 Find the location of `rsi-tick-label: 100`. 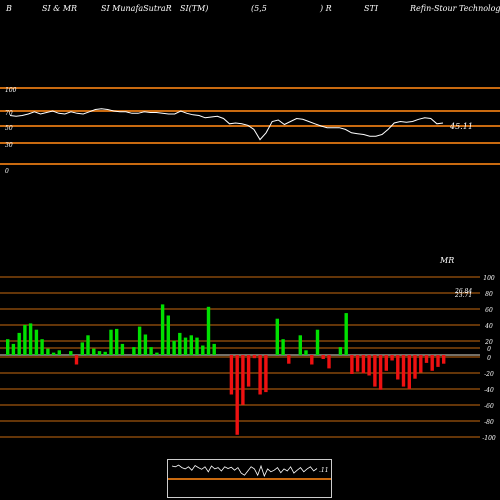

rsi-tick-label: 100 is located at coordinates (11, 90).